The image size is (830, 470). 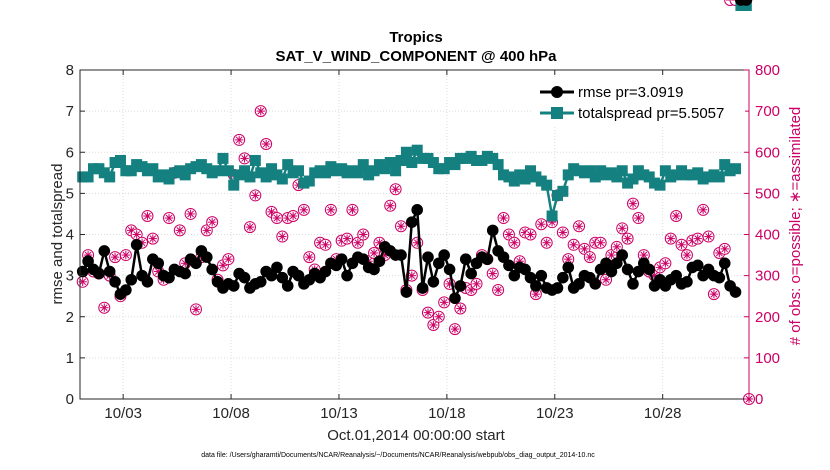 I want to click on y-tick-label: 6, so click(x=70, y=152).